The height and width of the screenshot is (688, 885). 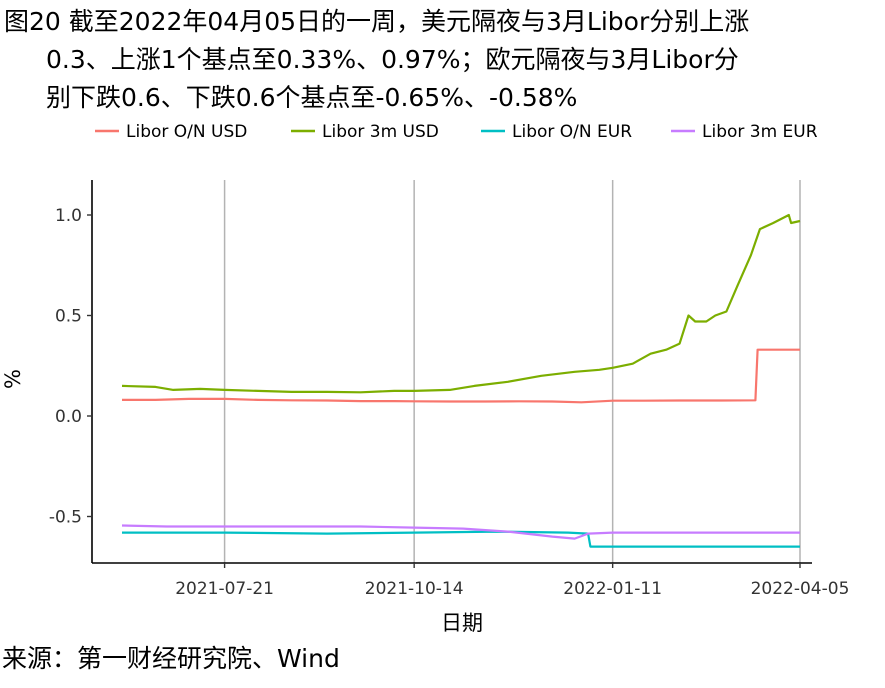 What do you see at coordinates (800, 589) in the screenshot?
I see `x-tick-label-3: 2022-04-05` at bounding box center [800, 589].